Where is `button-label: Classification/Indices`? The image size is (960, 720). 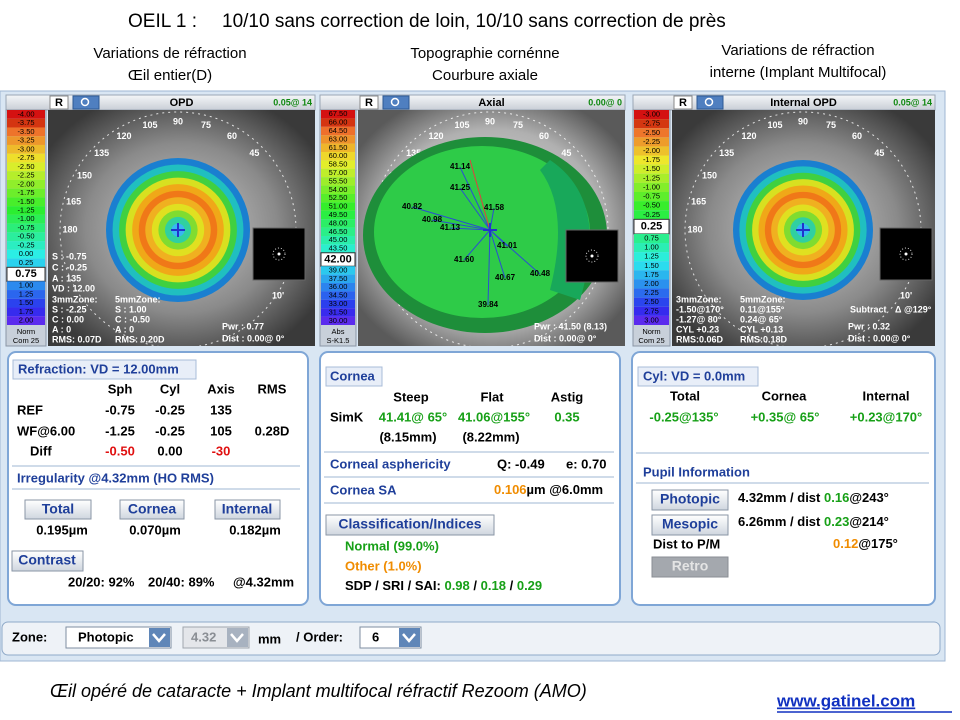
button-label: Classification/Indices is located at coordinates (409, 524).